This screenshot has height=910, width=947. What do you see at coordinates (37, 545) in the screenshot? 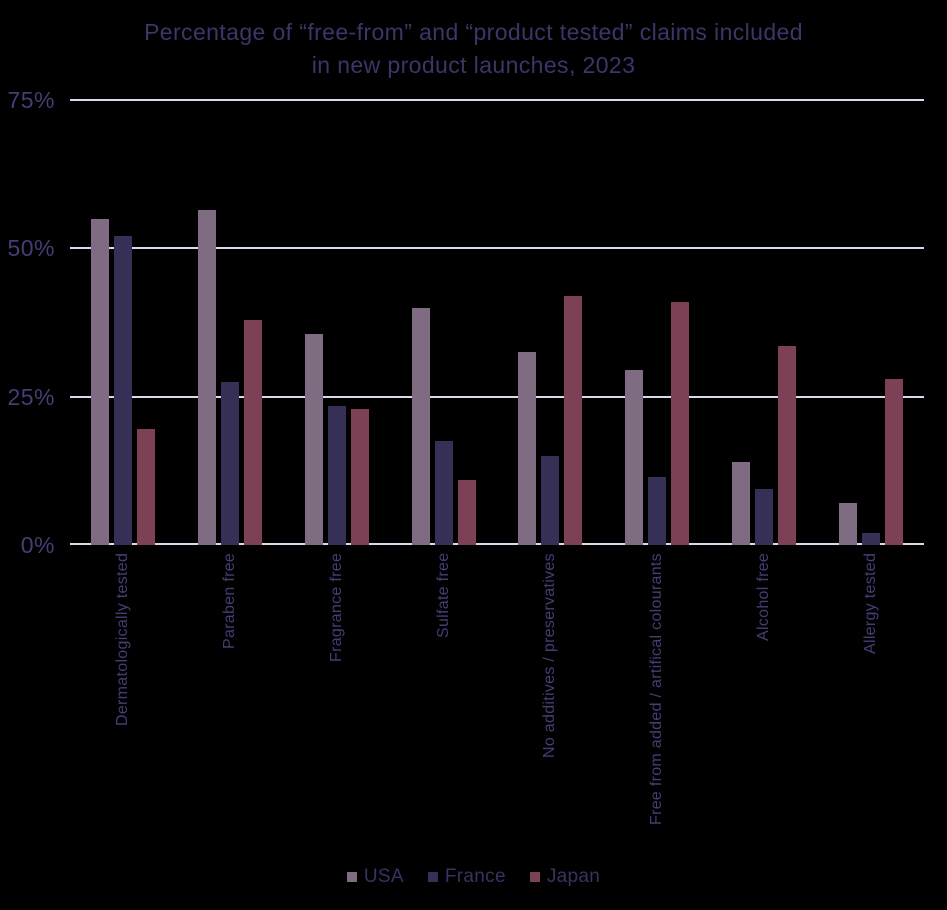
I see `y-axis-tick-label: 0%` at bounding box center [37, 545].